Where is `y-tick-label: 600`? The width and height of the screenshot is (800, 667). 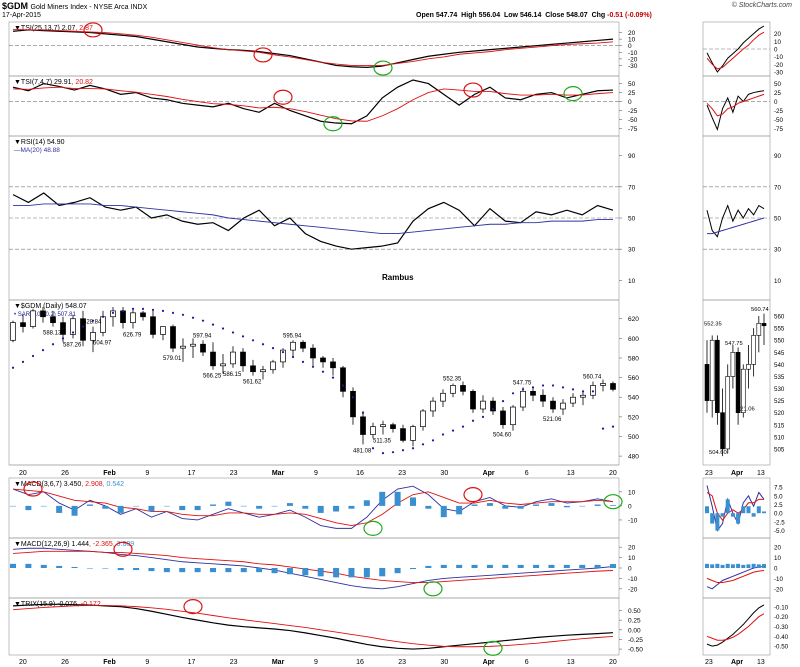
y-tick-label: 600 is located at coordinates (633, 339).